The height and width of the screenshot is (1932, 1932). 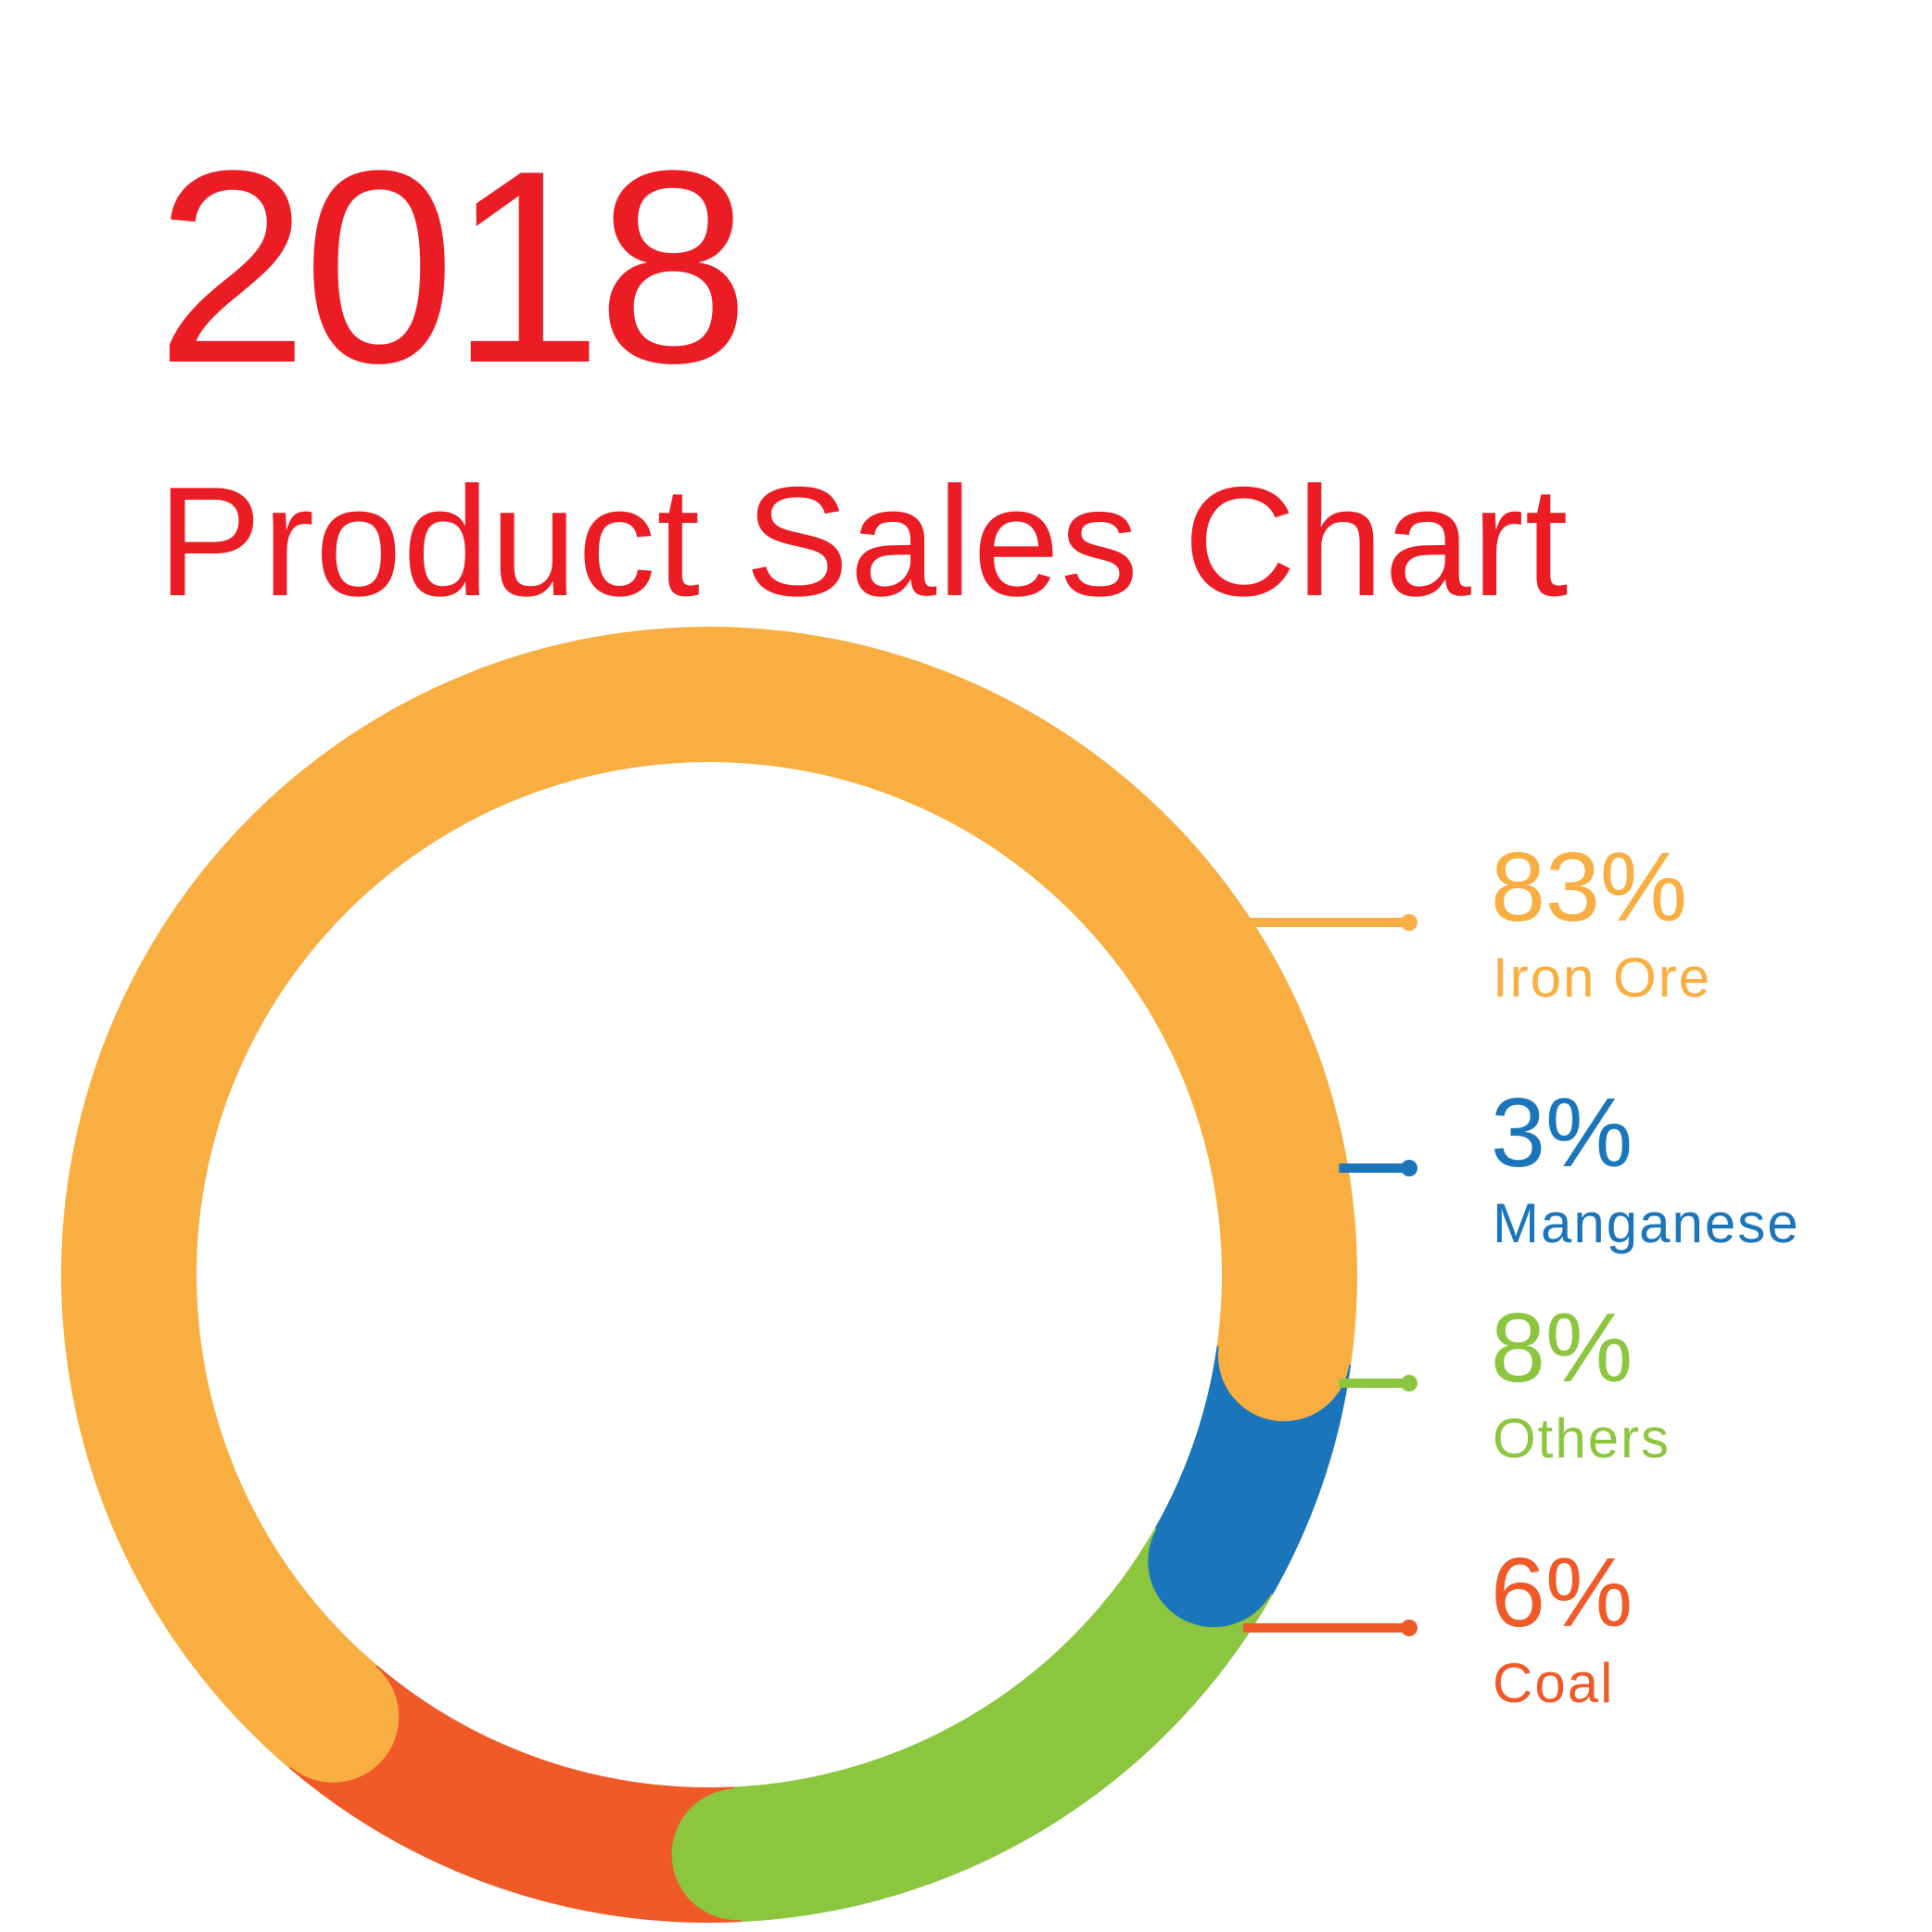 I want to click on chart-subtitle: Product Sales Chart, so click(x=864, y=541).